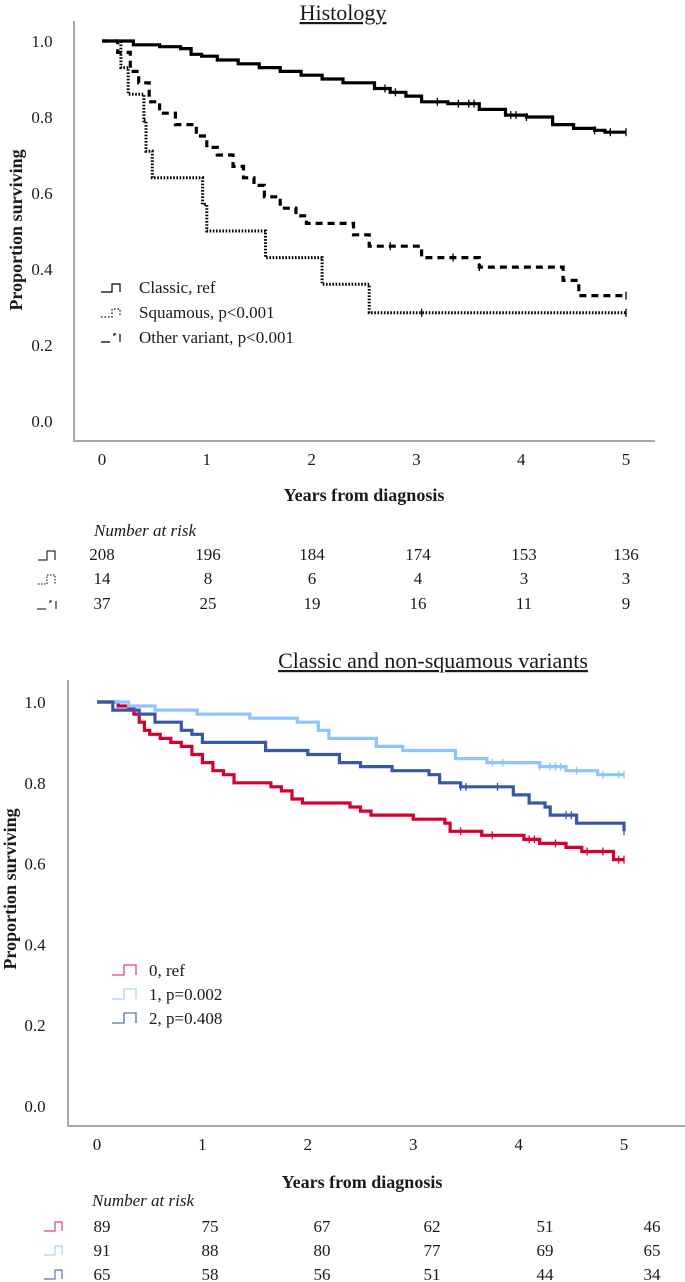  Describe the element at coordinates (216, 337) in the screenshot. I see `legend-label-other-variant: Other variant, p<0.001` at that location.